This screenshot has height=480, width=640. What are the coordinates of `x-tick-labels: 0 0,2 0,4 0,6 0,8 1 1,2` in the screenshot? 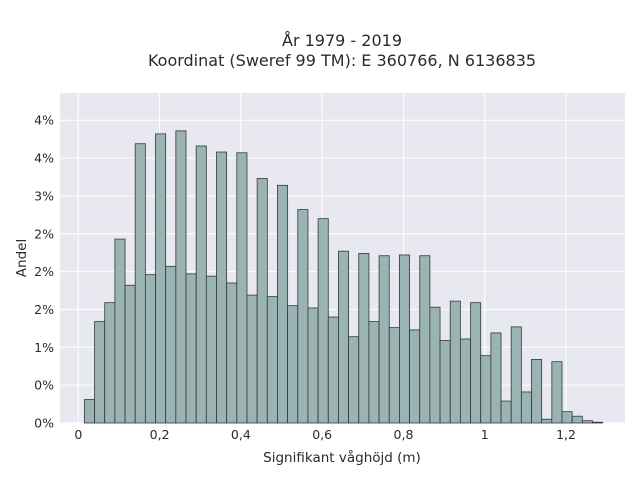 It's located at (325, 434).